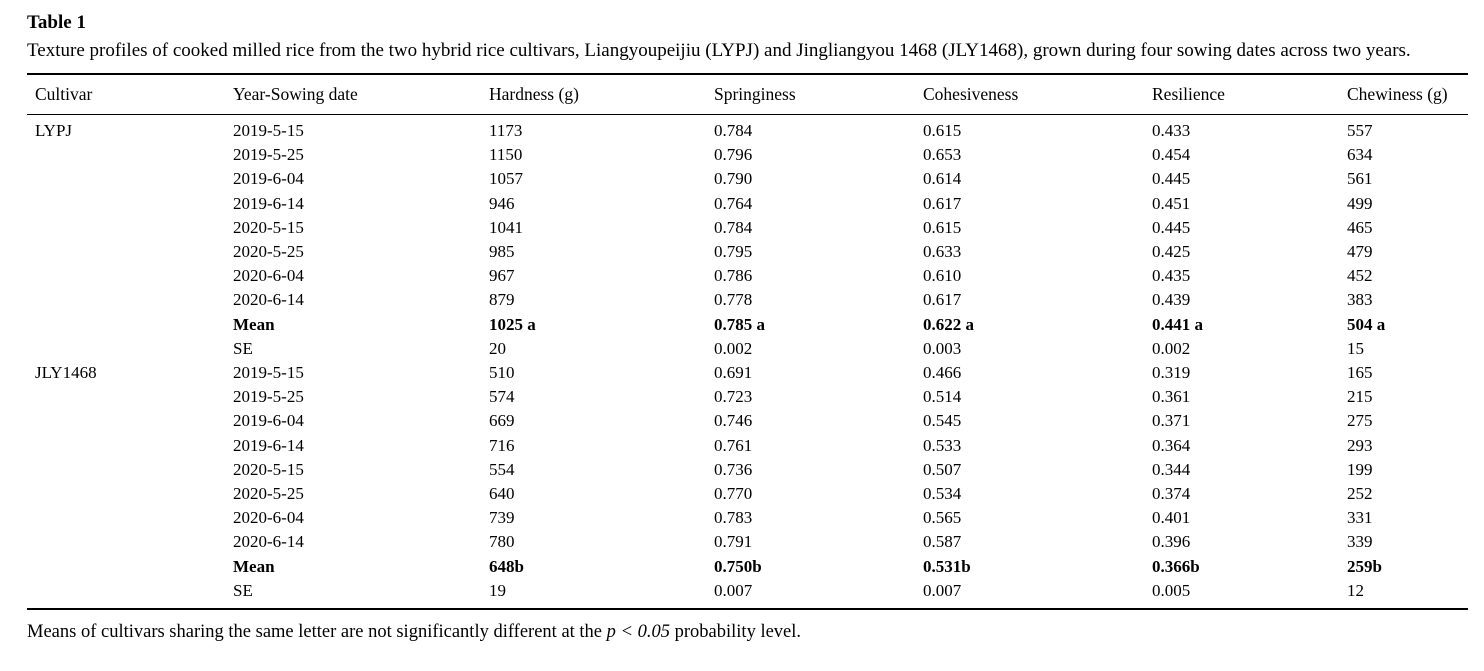 The image size is (1484, 671). What do you see at coordinates (254, 566) in the screenshot?
I see `table-cell: Mean` at bounding box center [254, 566].